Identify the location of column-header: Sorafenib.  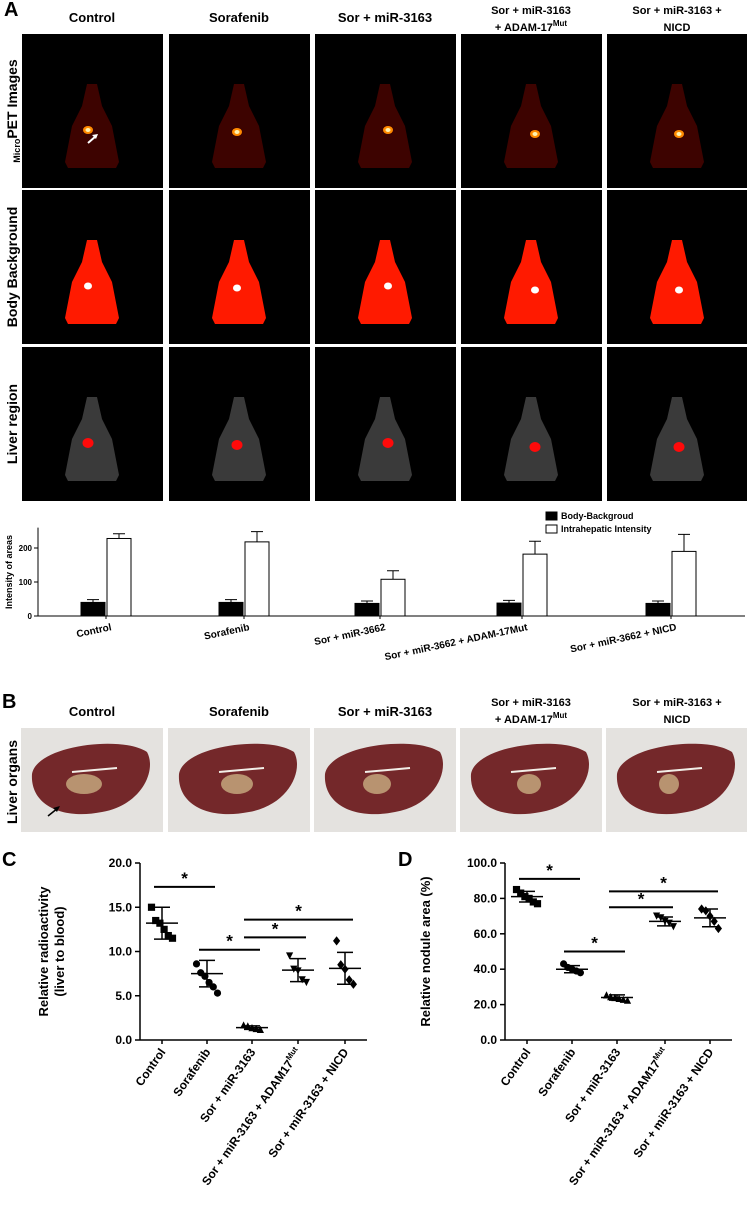
(239, 17).